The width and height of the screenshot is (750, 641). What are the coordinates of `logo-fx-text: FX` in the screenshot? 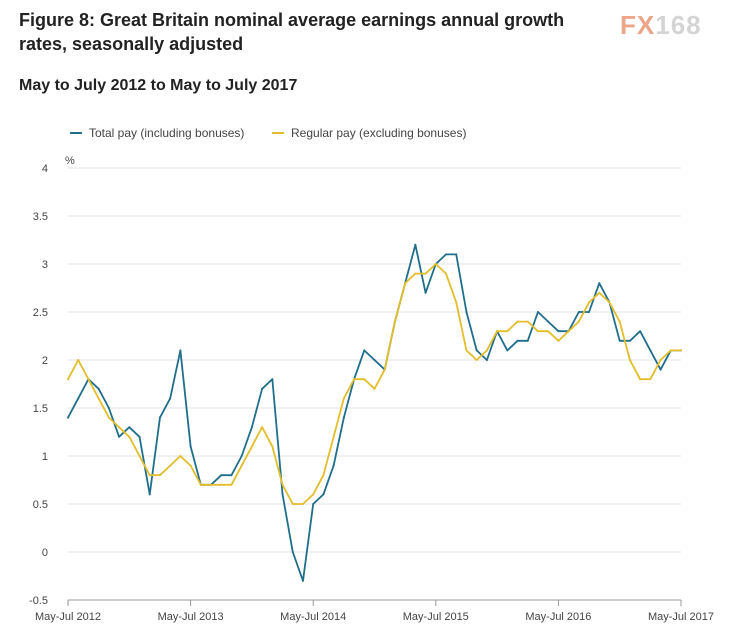 It's located at (638, 25).